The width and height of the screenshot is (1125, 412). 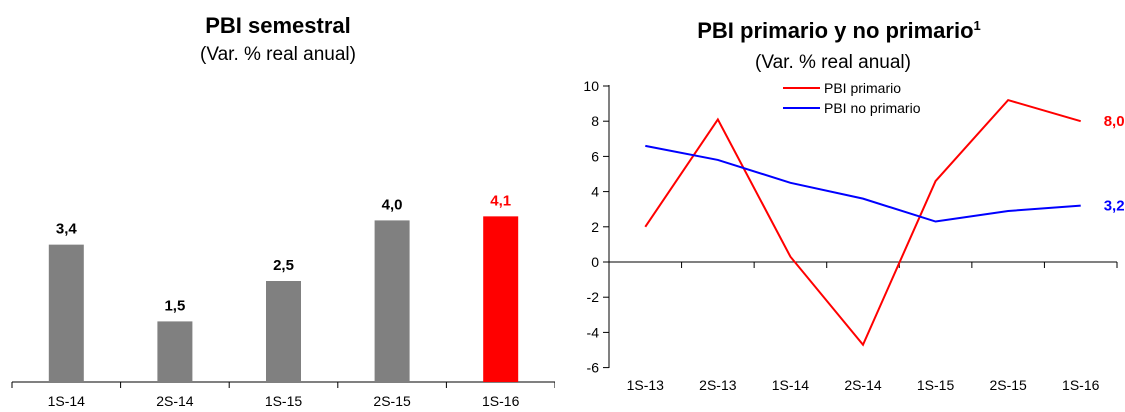 What do you see at coordinates (595, 156) in the screenshot?
I see `y-tick-label: 6` at bounding box center [595, 156].